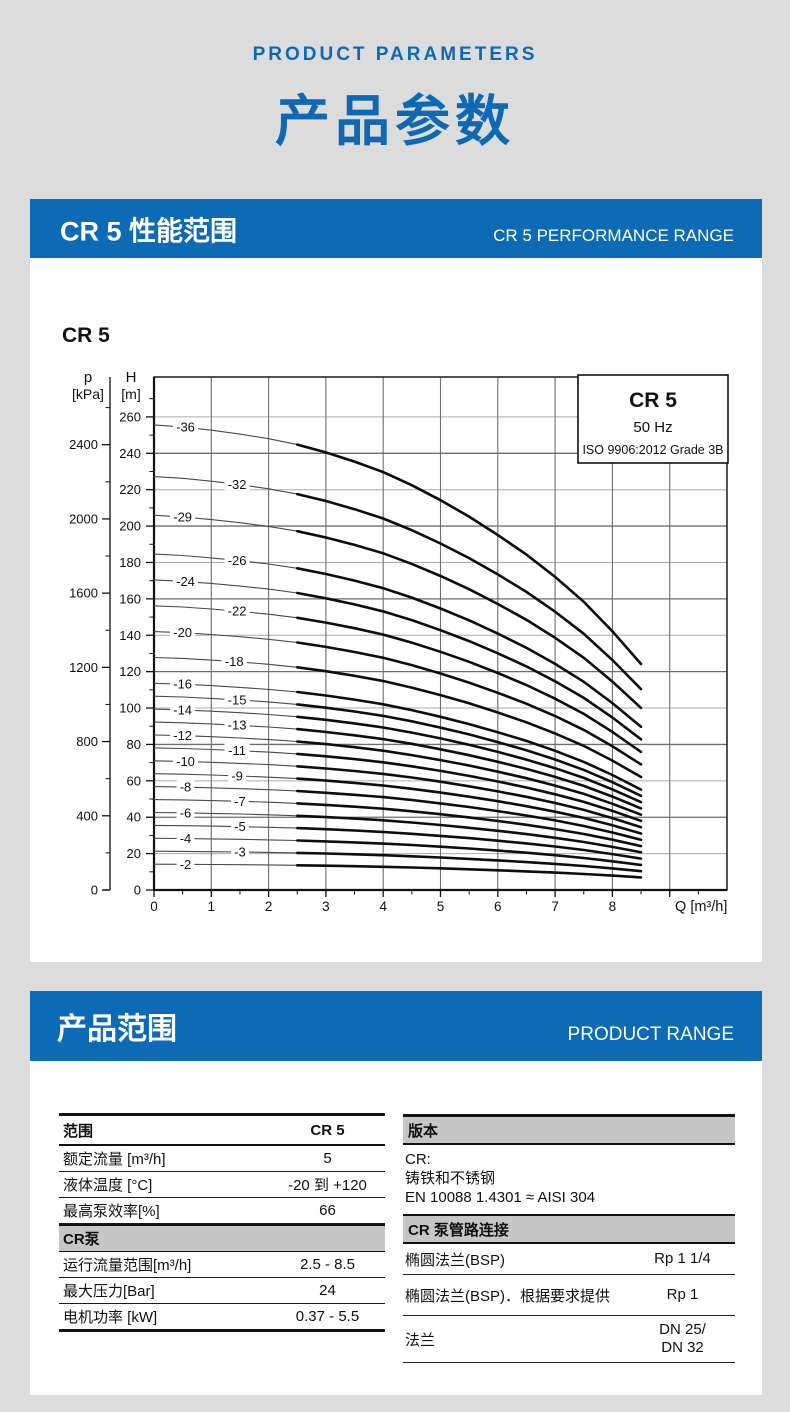 Image resolution: width=790 pixels, height=1412 pixels. Describe the element at coordinates (569, 1180) in the screenshot. I see `version-lines: CR: 铸铁和不锈钢 EN 10088 1.4301 ≈ AISI 304` at that location.